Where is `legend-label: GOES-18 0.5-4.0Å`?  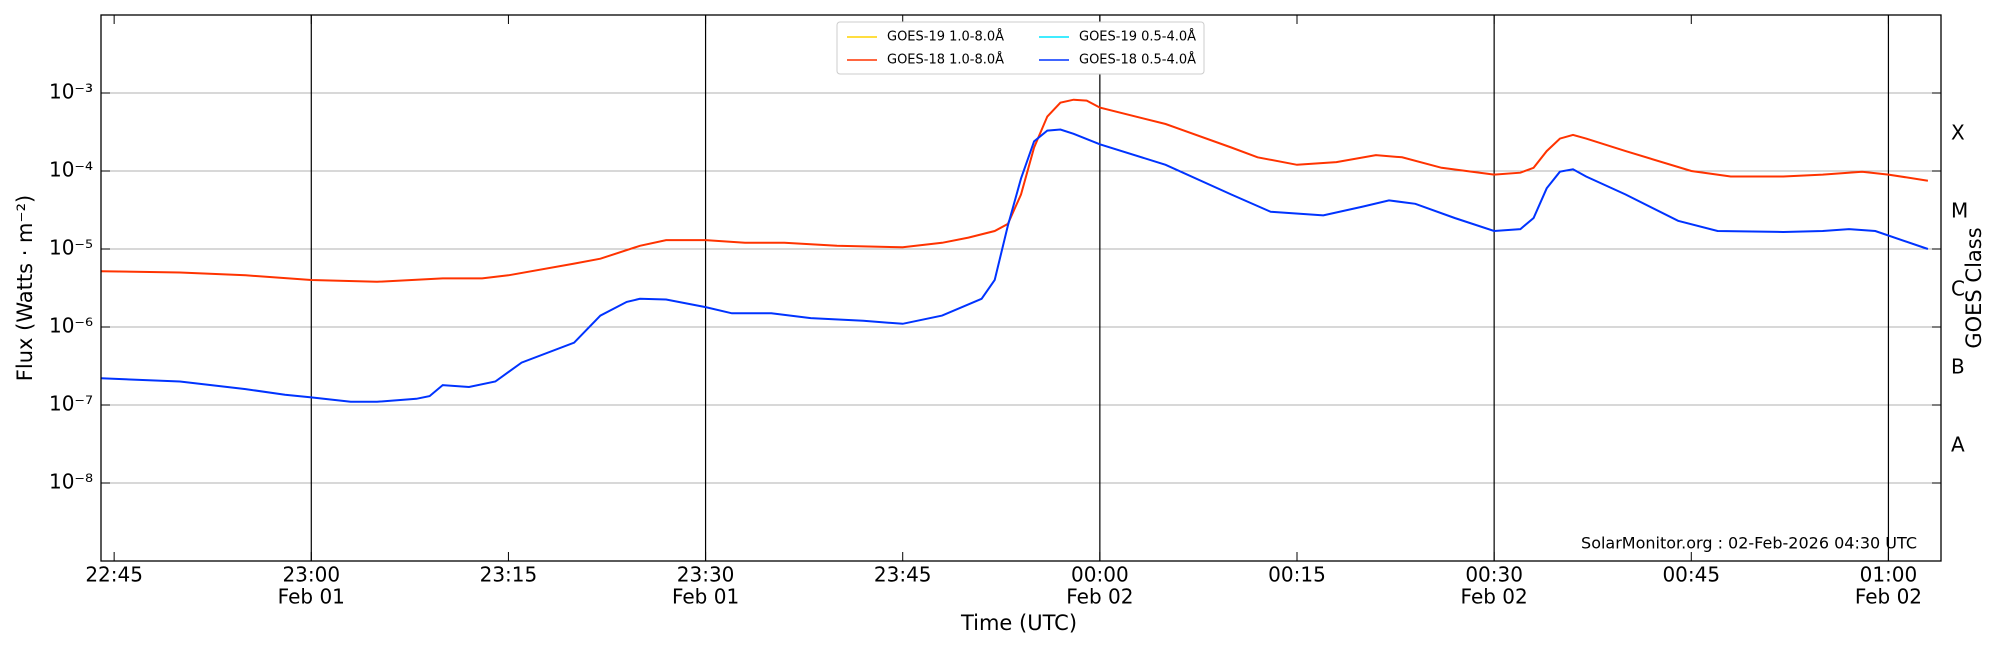 legend-label: GOES-18 0.5-4.0Å is located at coordinates (1137, 60).